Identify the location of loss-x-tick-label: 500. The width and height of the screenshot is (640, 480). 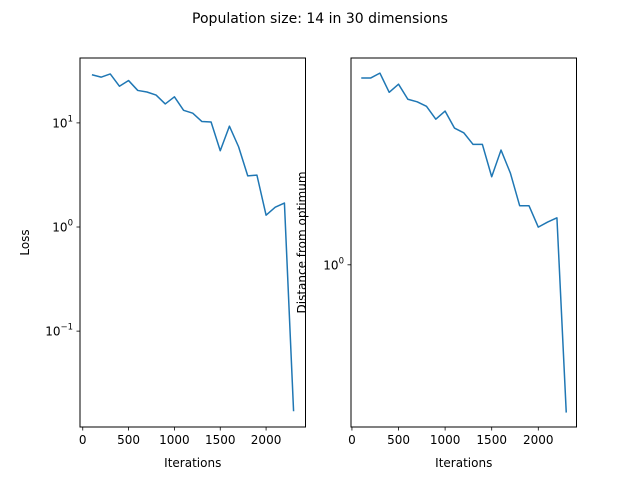
(128, 440).